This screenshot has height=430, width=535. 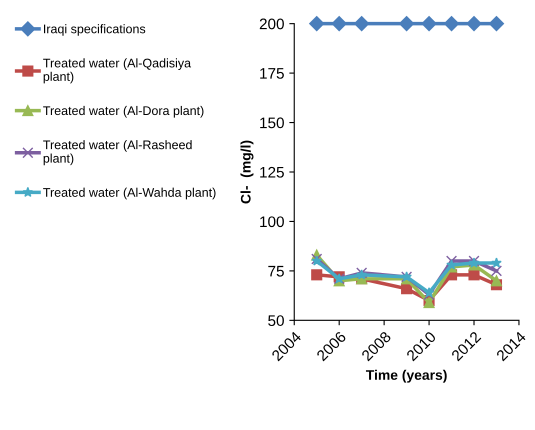 I want to click on y-tick-label: 150, so click(x=272, y=122).